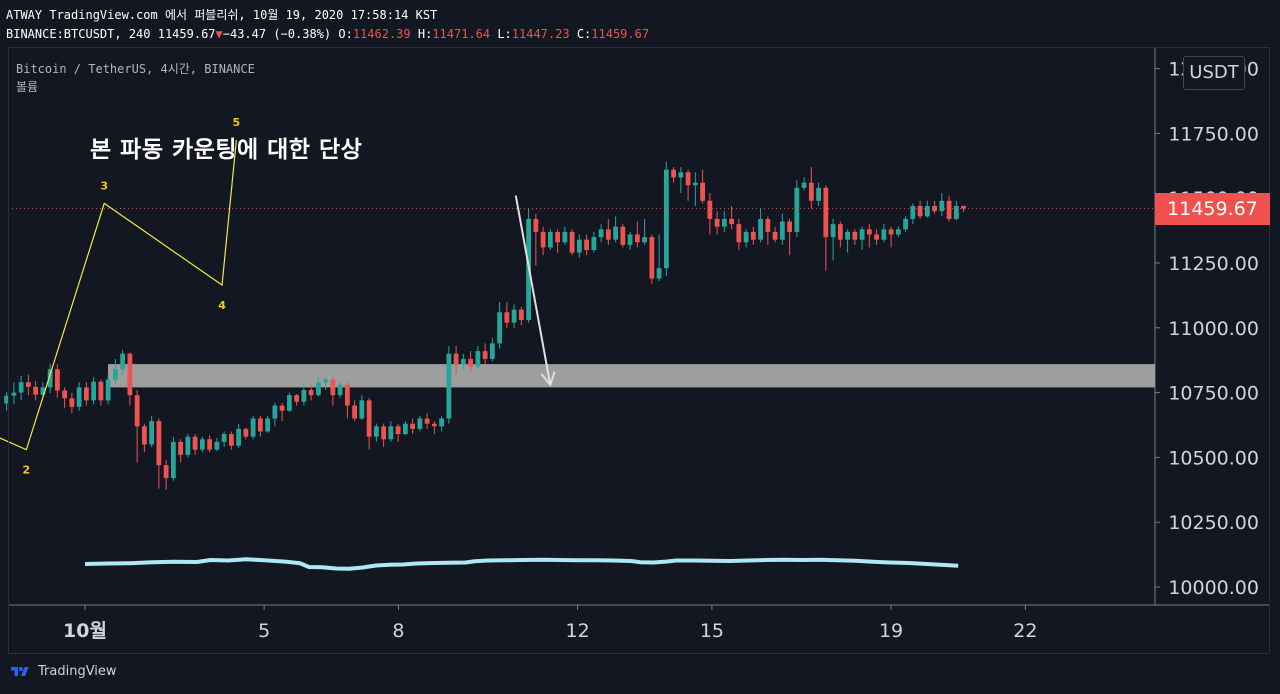 This screenshot has height=694, width=1280. Describe the element at coordinates (62, 671) in the screenshot. I see `footer-branding: TradingView` at that location.